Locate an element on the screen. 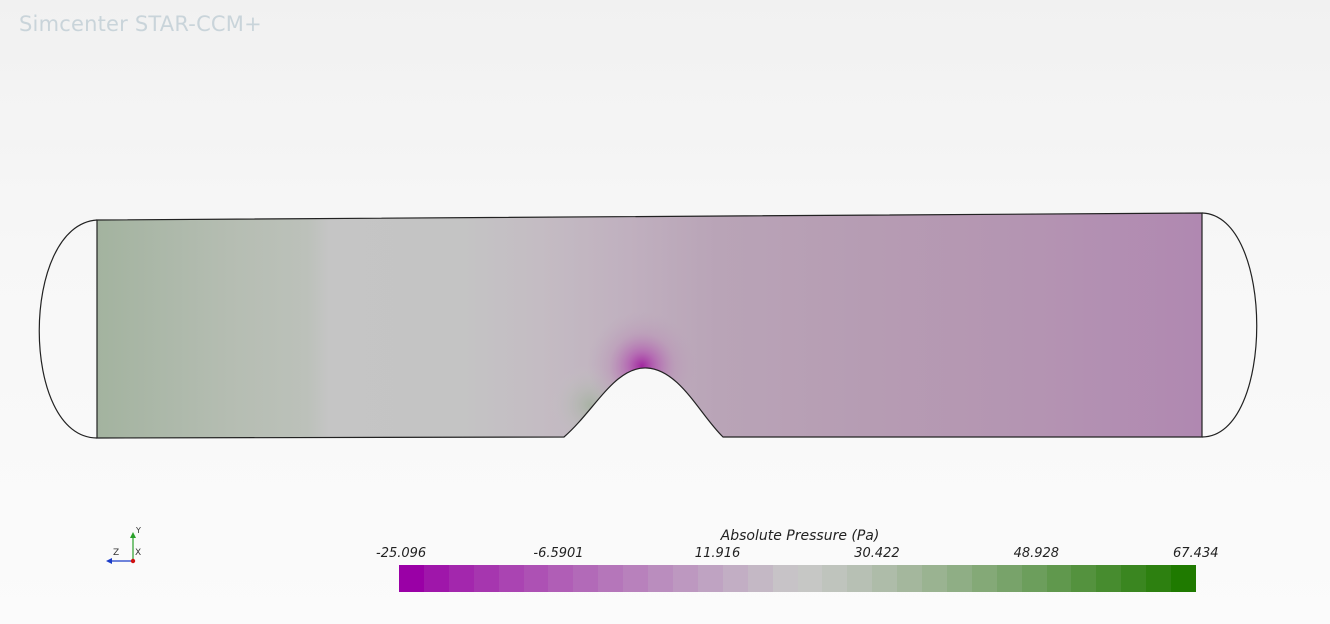  legend-title: Absolute Pressure (Pa) is located at coordinates (800, 536).